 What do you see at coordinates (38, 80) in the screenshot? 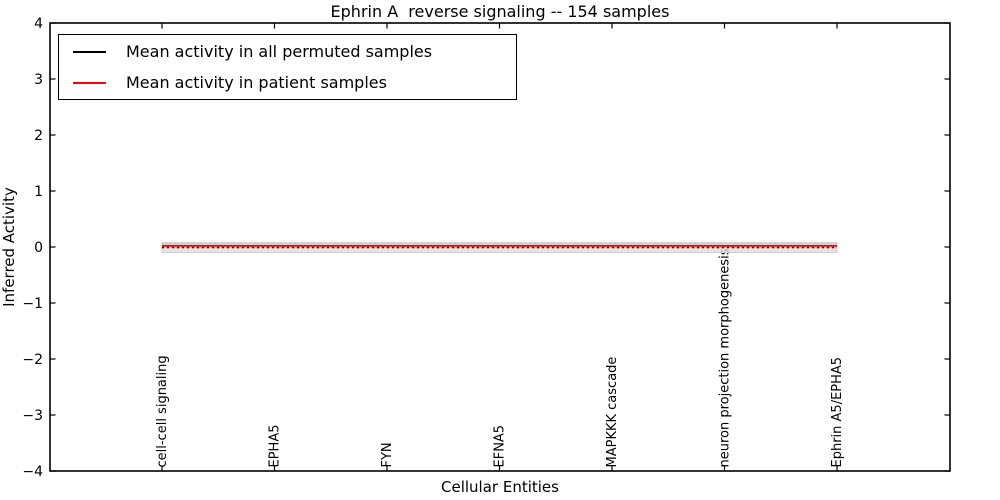
I see `y-tick-label: 3` at bounding box center [38, 80].